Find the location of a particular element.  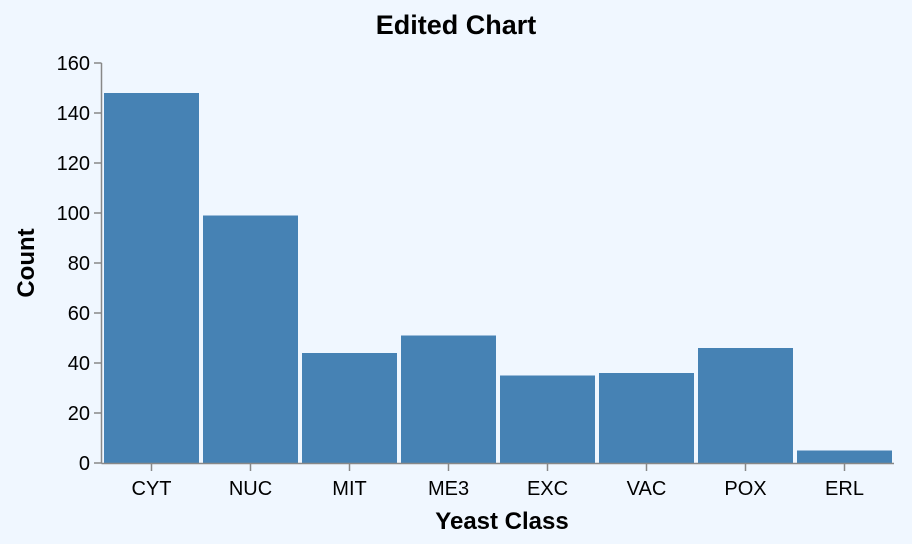

x-tick-label: NUC is located at coordinates (250, 489).